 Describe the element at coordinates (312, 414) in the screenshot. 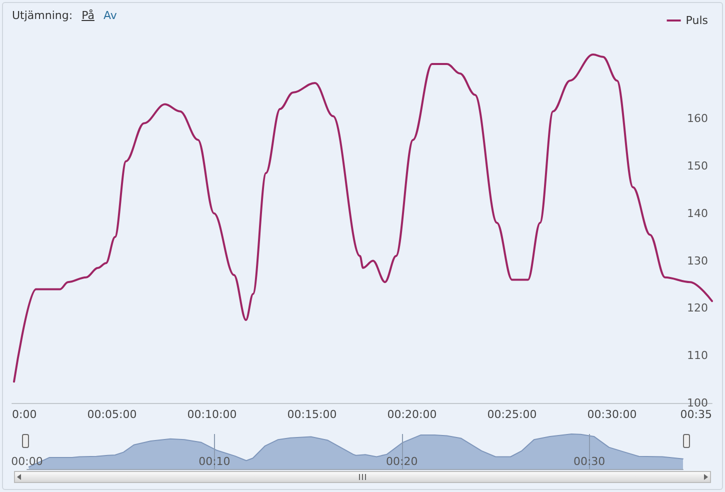

I see `x-tick-label: 00:15:00` at that location.